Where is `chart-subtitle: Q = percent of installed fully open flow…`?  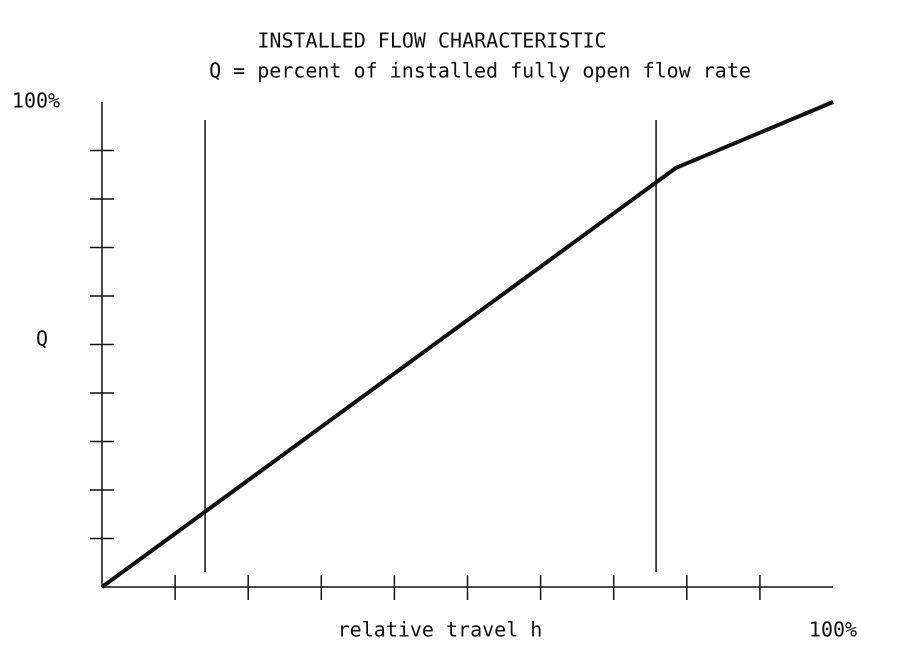
chart-subtitle: Q = percent of installed fully open flow… is located at coordinates (480, 71).